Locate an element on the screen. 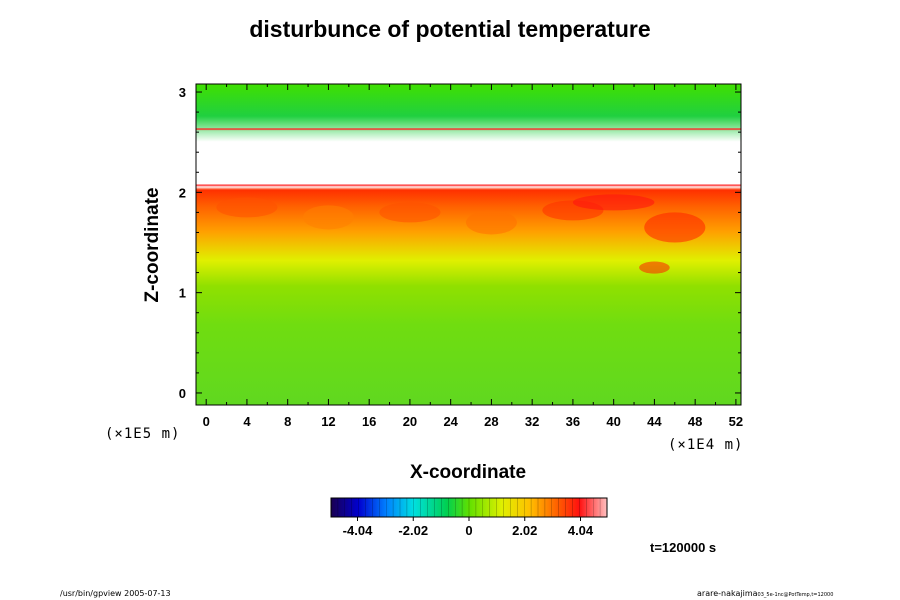 The height and width of the screenshot is (600, 900). x-tick-label: 52 is located at coordinates (736, 421).